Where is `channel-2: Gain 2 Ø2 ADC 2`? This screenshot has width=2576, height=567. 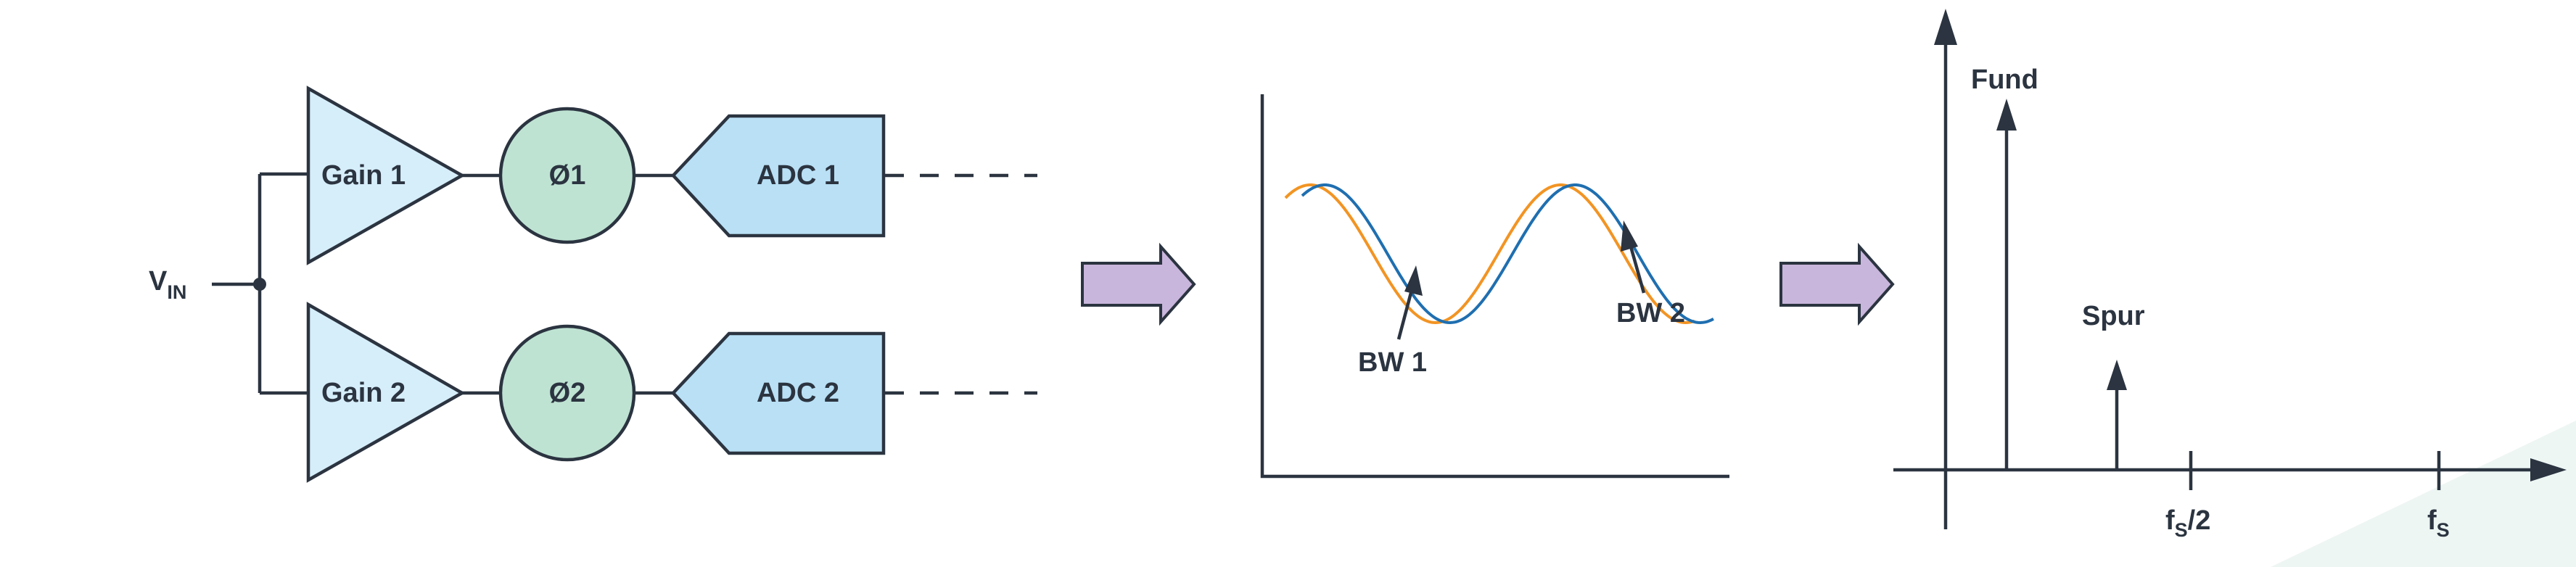 channel-2: Gain 2 Ø2 ADC 2 is located at coordinates (671, 392).